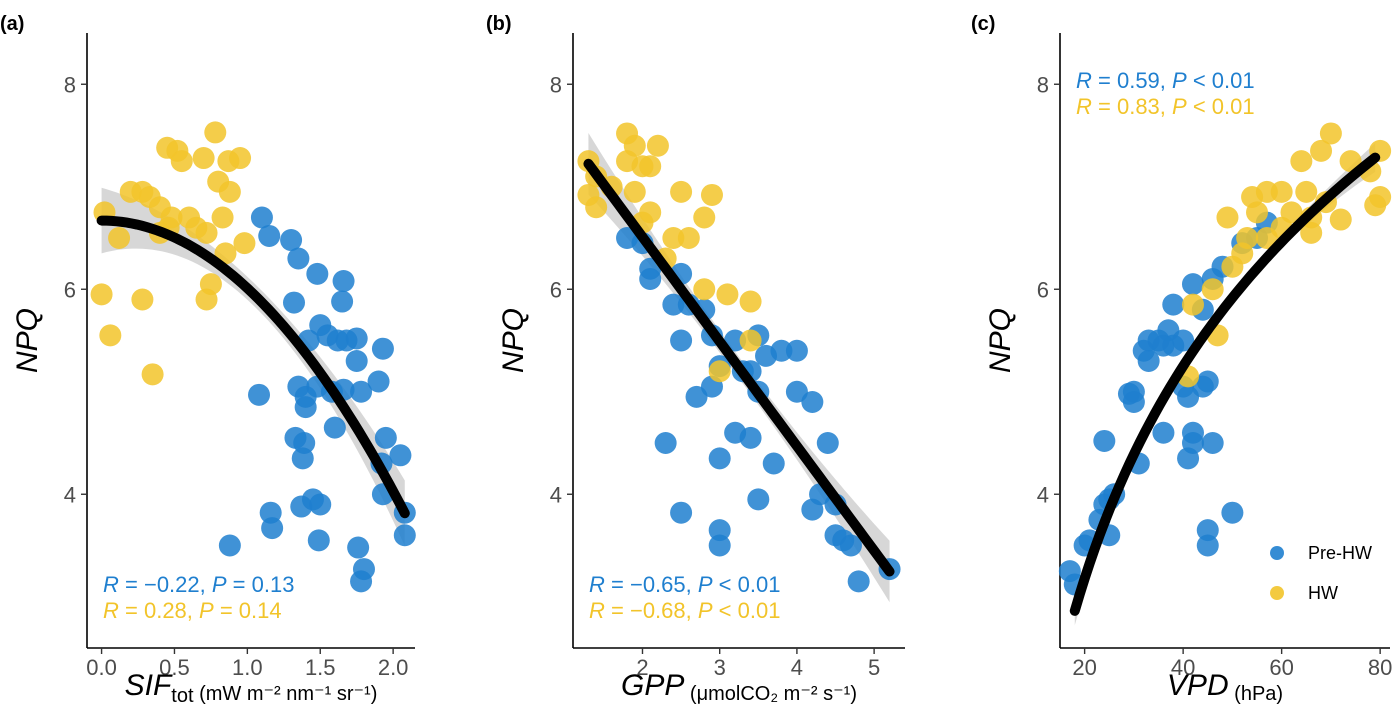  What do you see at coordinates (174, 667) in the screenshot?
I see `x-tick-label: 0.5` at bounding box center [174, 667].